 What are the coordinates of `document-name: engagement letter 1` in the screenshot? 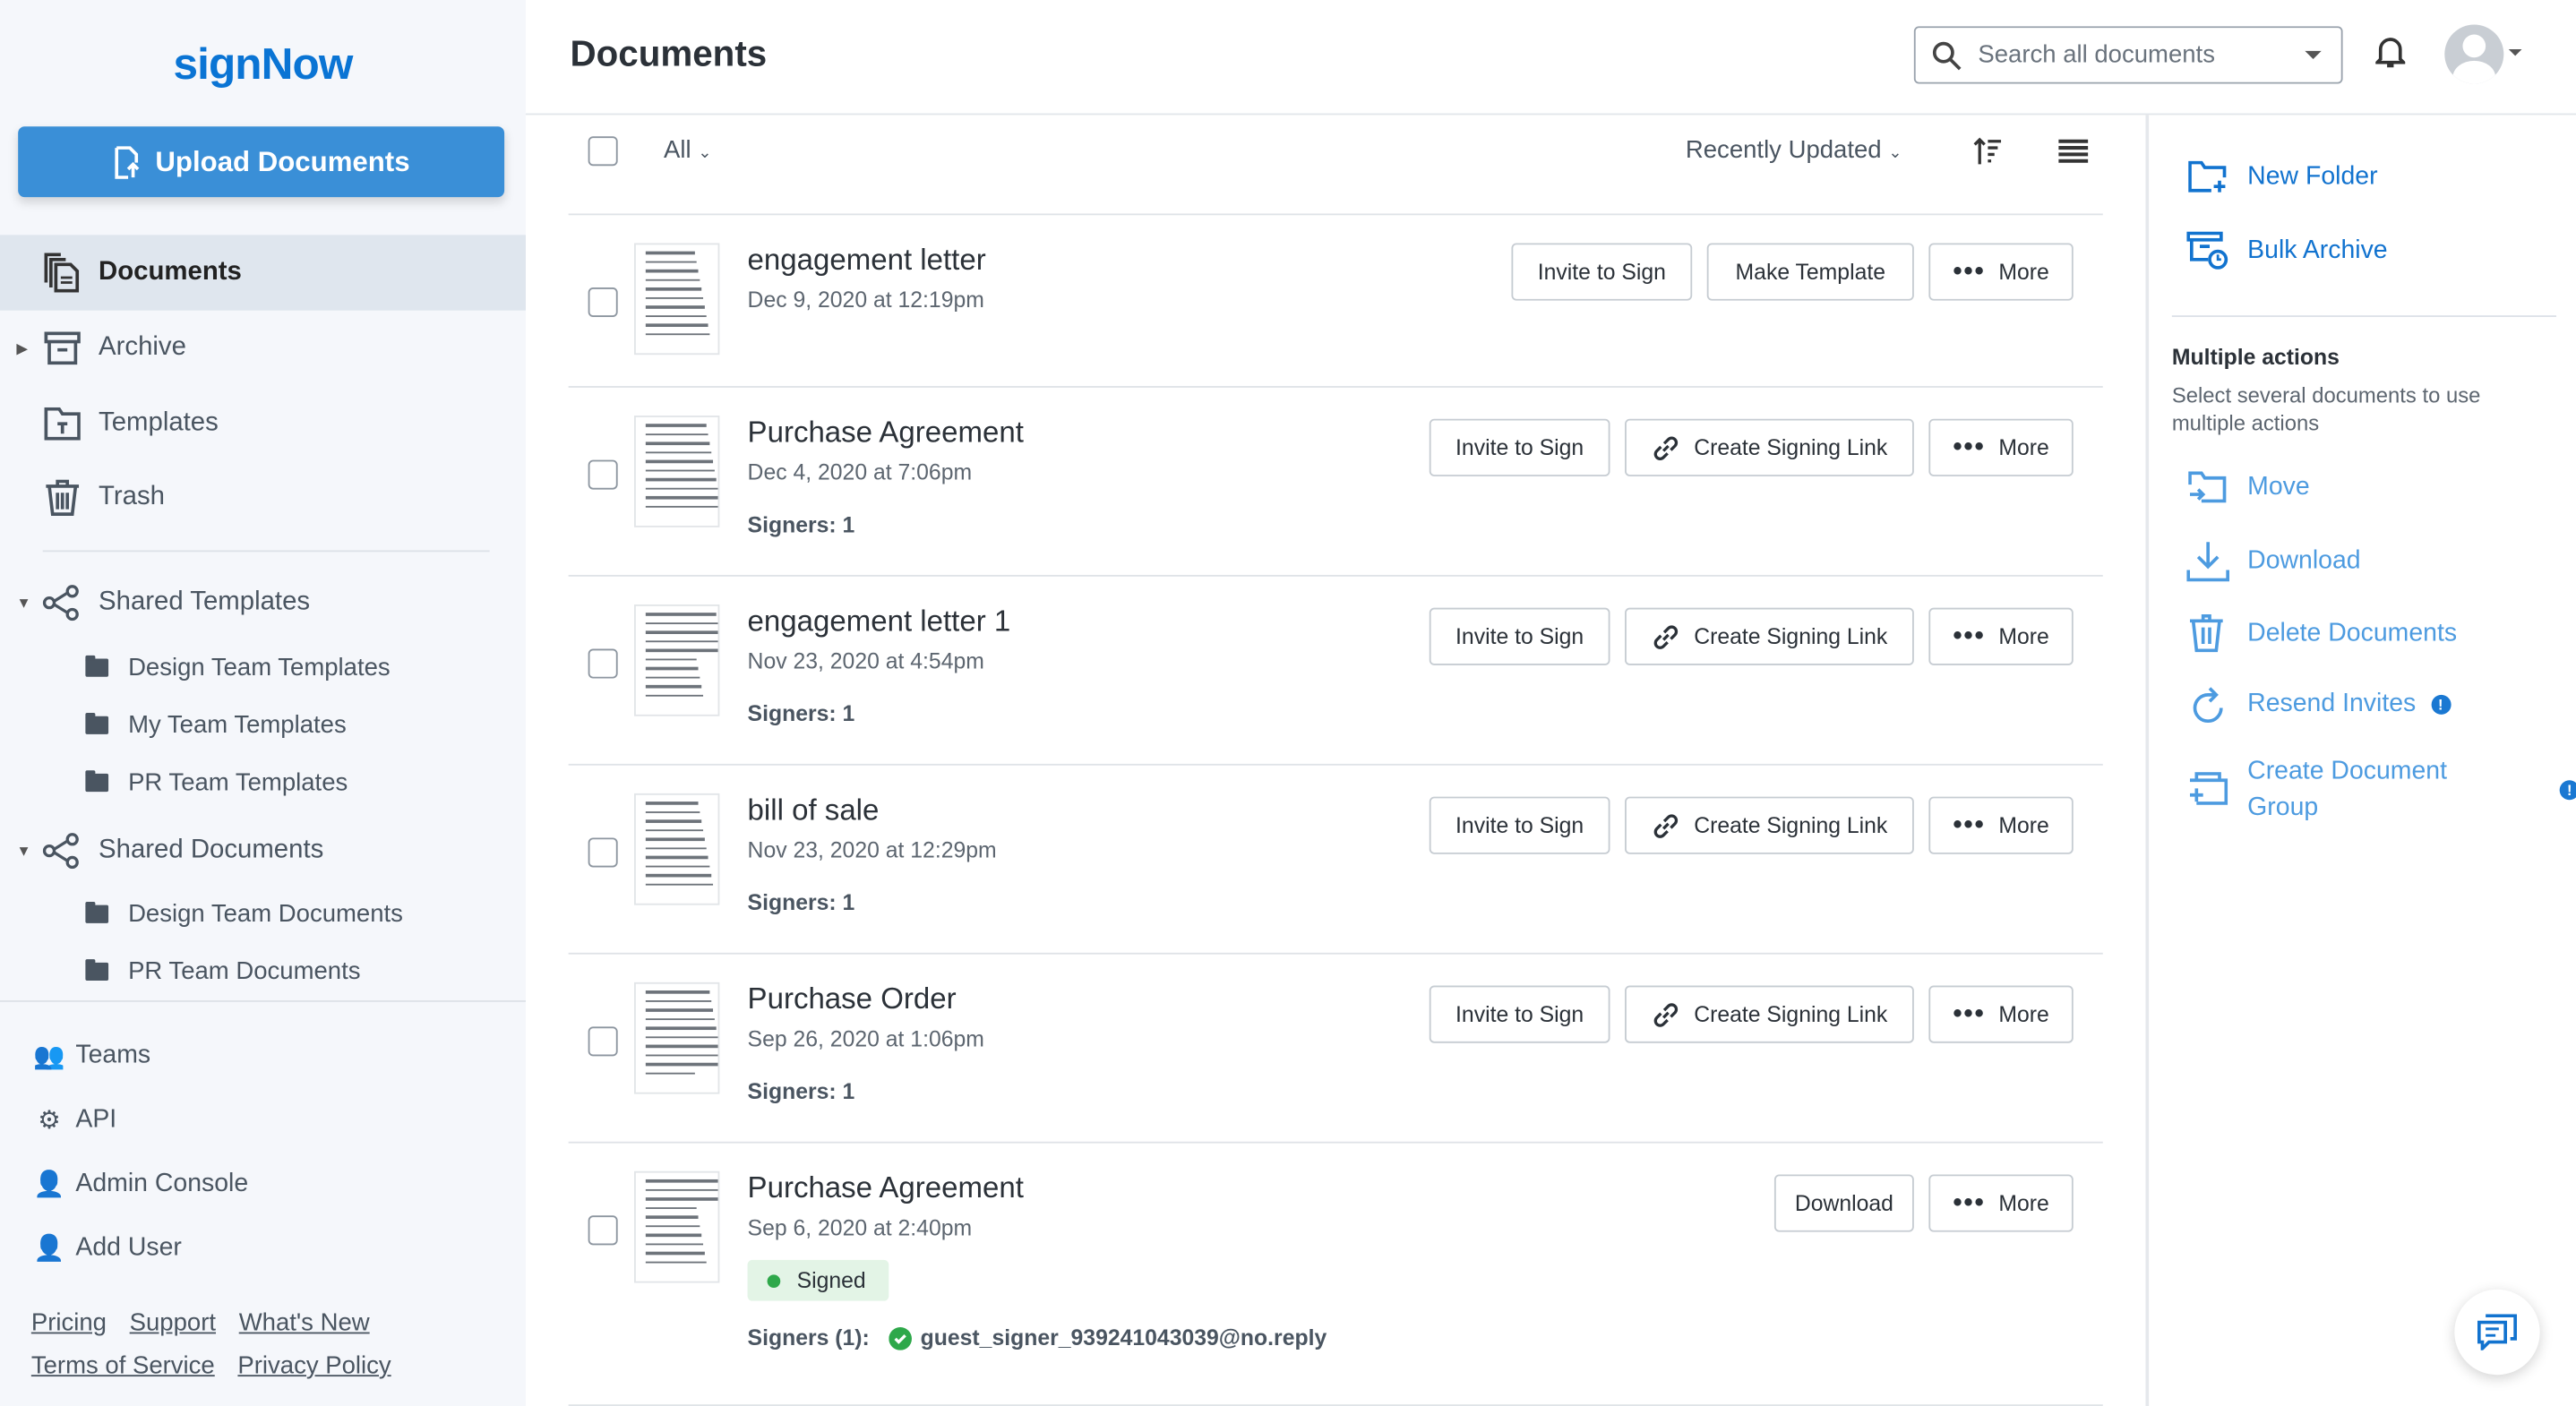 It's located at (879, 621).